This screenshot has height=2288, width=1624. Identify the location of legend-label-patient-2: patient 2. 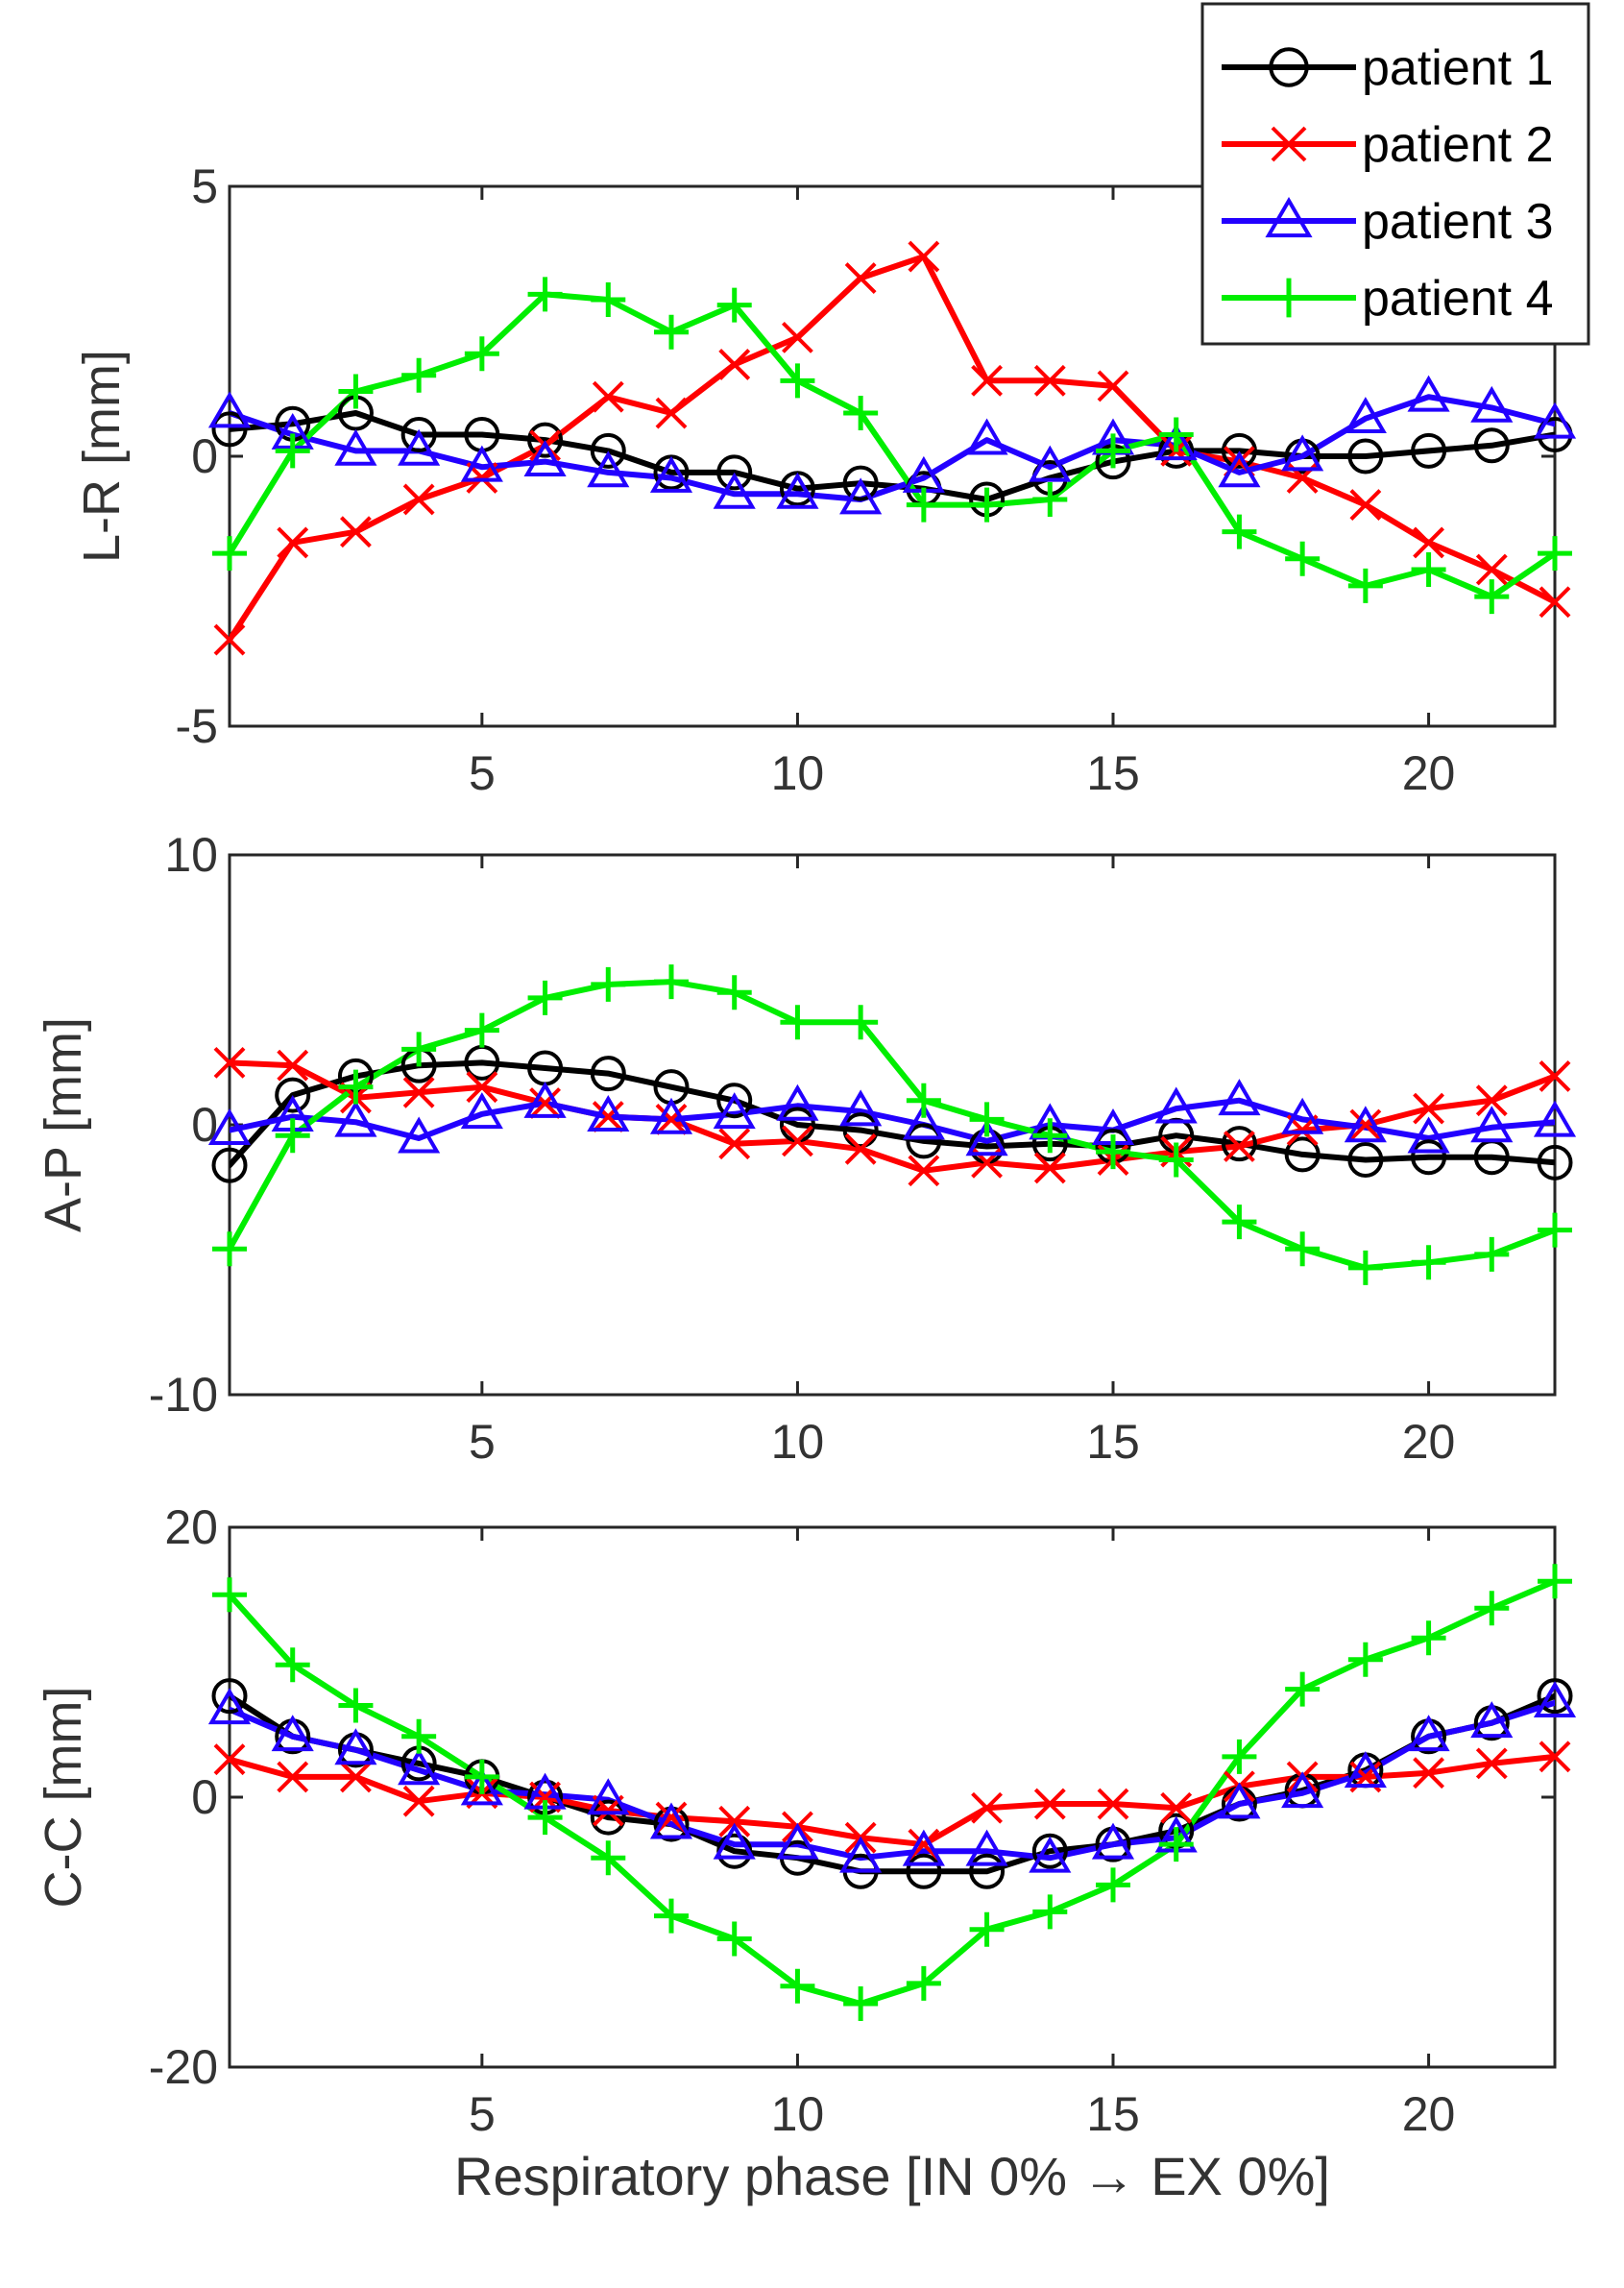
(1458, 145).